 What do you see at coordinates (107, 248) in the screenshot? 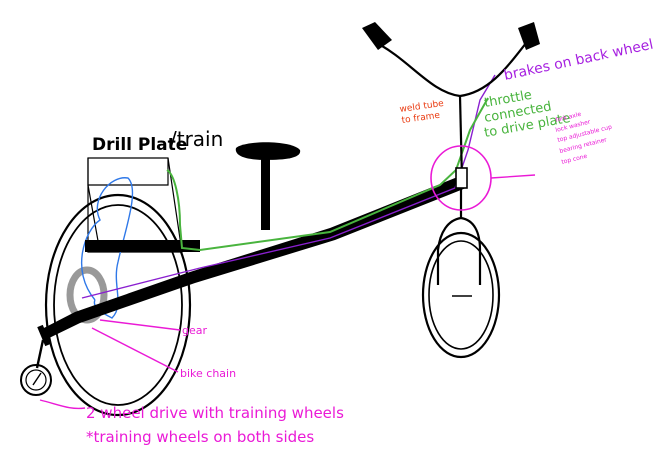
I see `blue-chain-loop` at bounding box center [107, 248].